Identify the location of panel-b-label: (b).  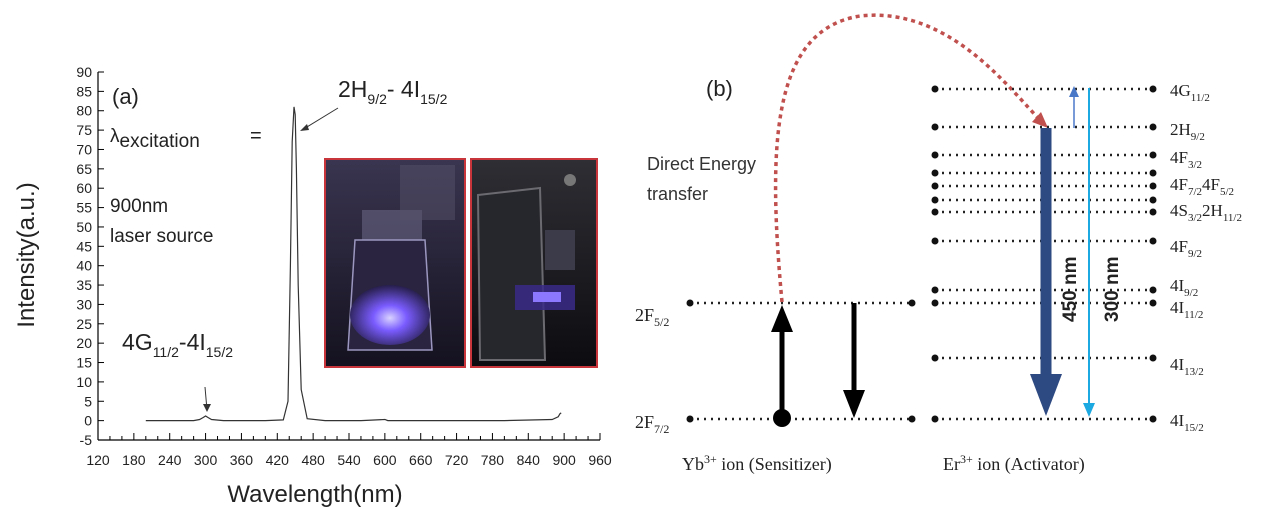
(719, 88).